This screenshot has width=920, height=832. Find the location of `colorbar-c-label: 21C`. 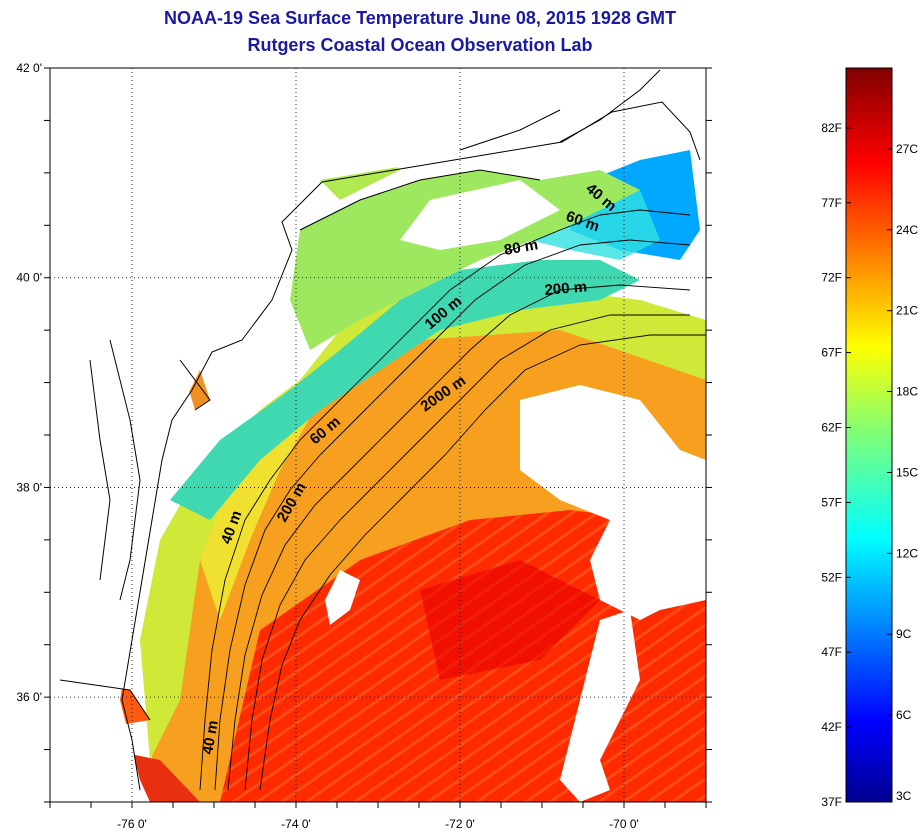

colorbar-c-label: 21C is located at coordinates (907, 311).